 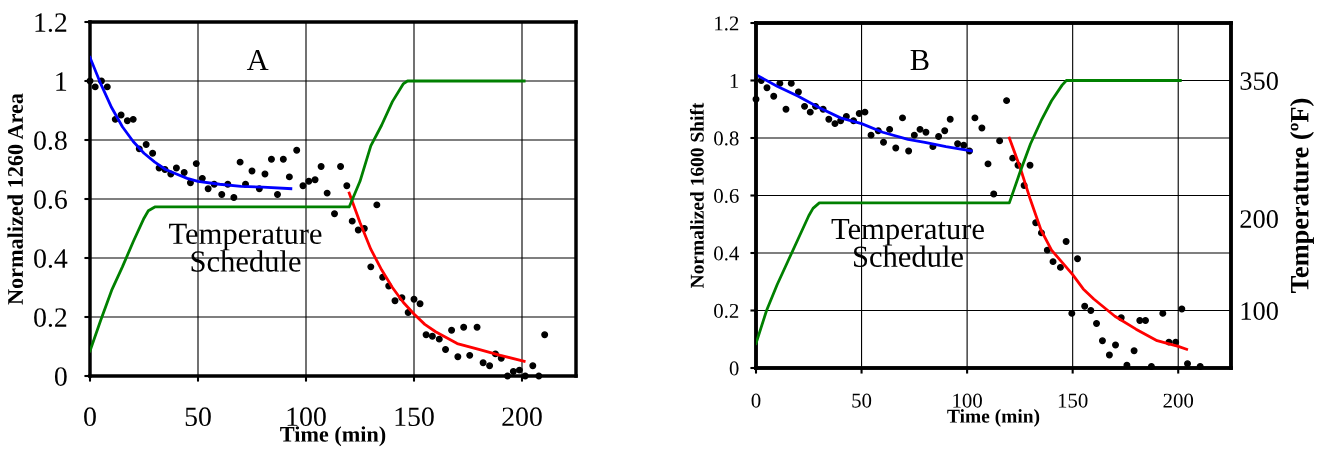 I want to click on y2-axis-title: Temperature (ºF), so click(x=1302, y=195).